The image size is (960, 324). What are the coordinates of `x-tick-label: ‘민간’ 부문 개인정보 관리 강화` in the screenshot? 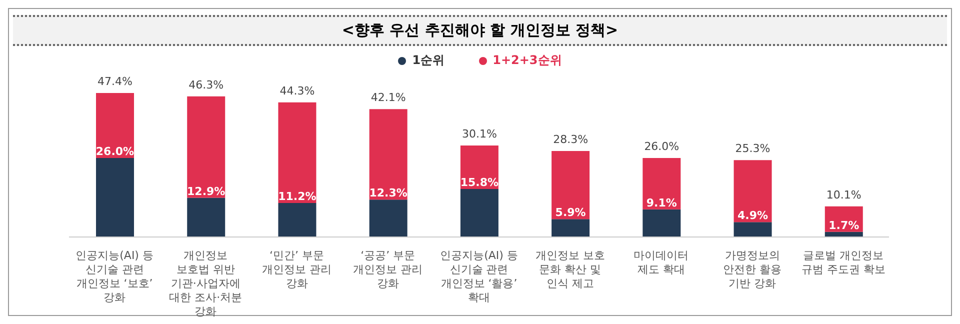 It's located at (297, 269).